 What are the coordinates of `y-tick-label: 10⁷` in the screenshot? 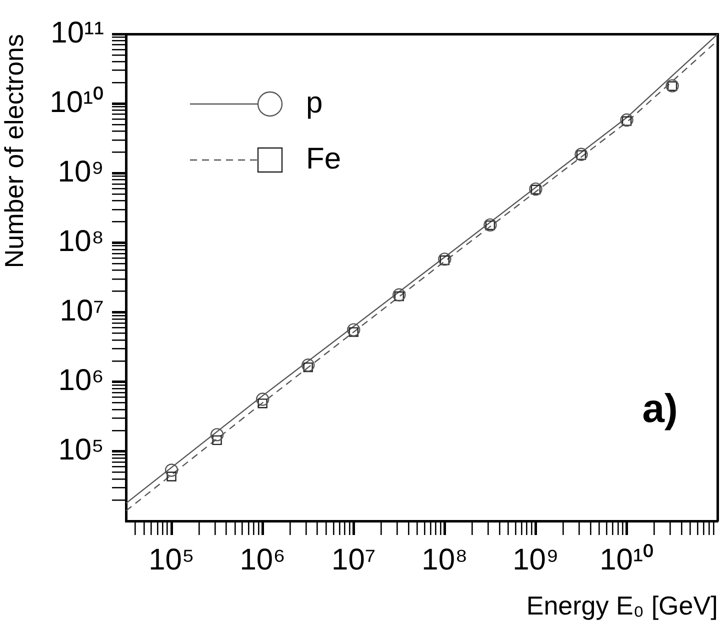 It's located at (82, 311).